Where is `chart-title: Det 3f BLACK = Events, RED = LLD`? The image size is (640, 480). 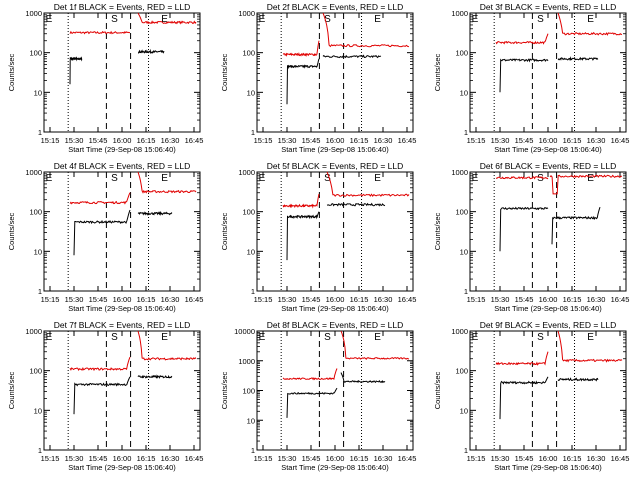 chart-title: Det 3f BLACK = Events, RED = LLD is located at coordinates (548, 7).